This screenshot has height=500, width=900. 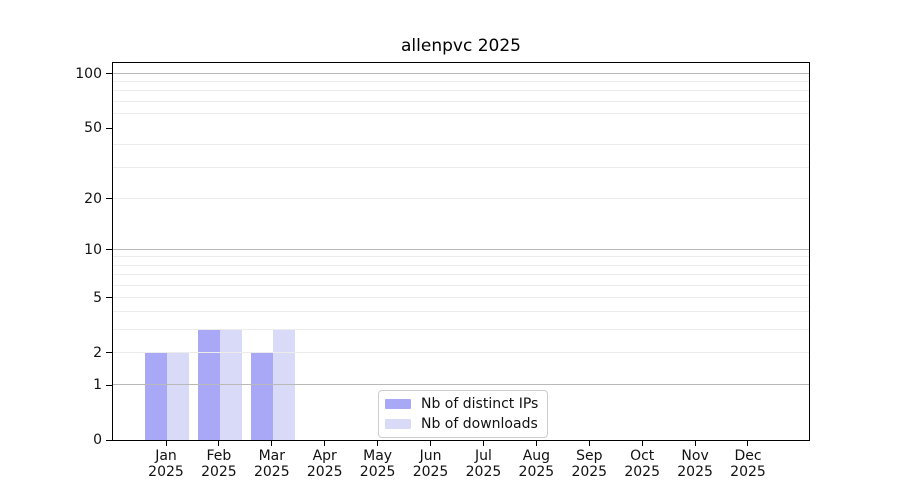 I want to click on xtick-mark-oct, so click(x=642, y=443).